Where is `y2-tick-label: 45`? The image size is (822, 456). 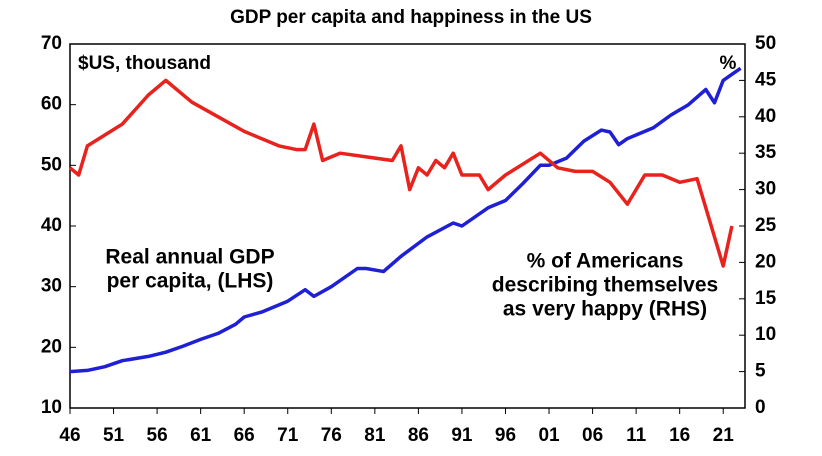
y2-tick-label: 45 is located at coordinates (766, 79).